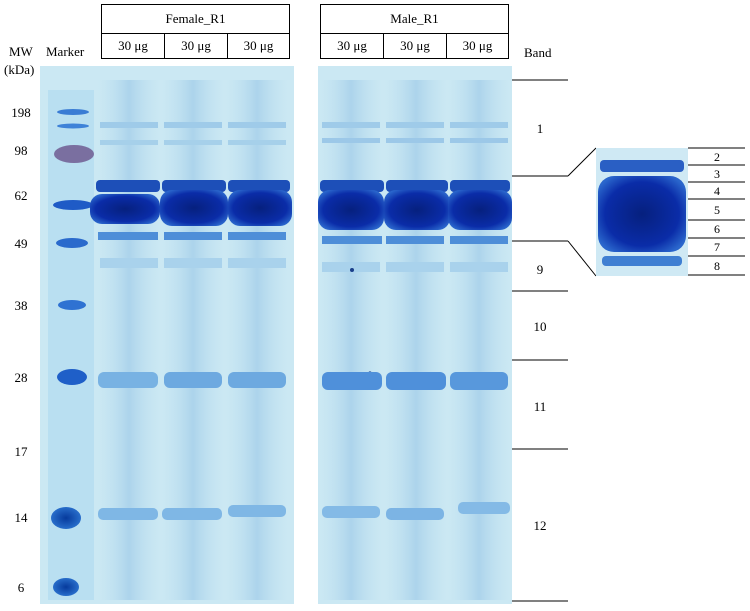 The image size is (750, 611). I want to click on inset-band-8: 8, so click(717, 266).